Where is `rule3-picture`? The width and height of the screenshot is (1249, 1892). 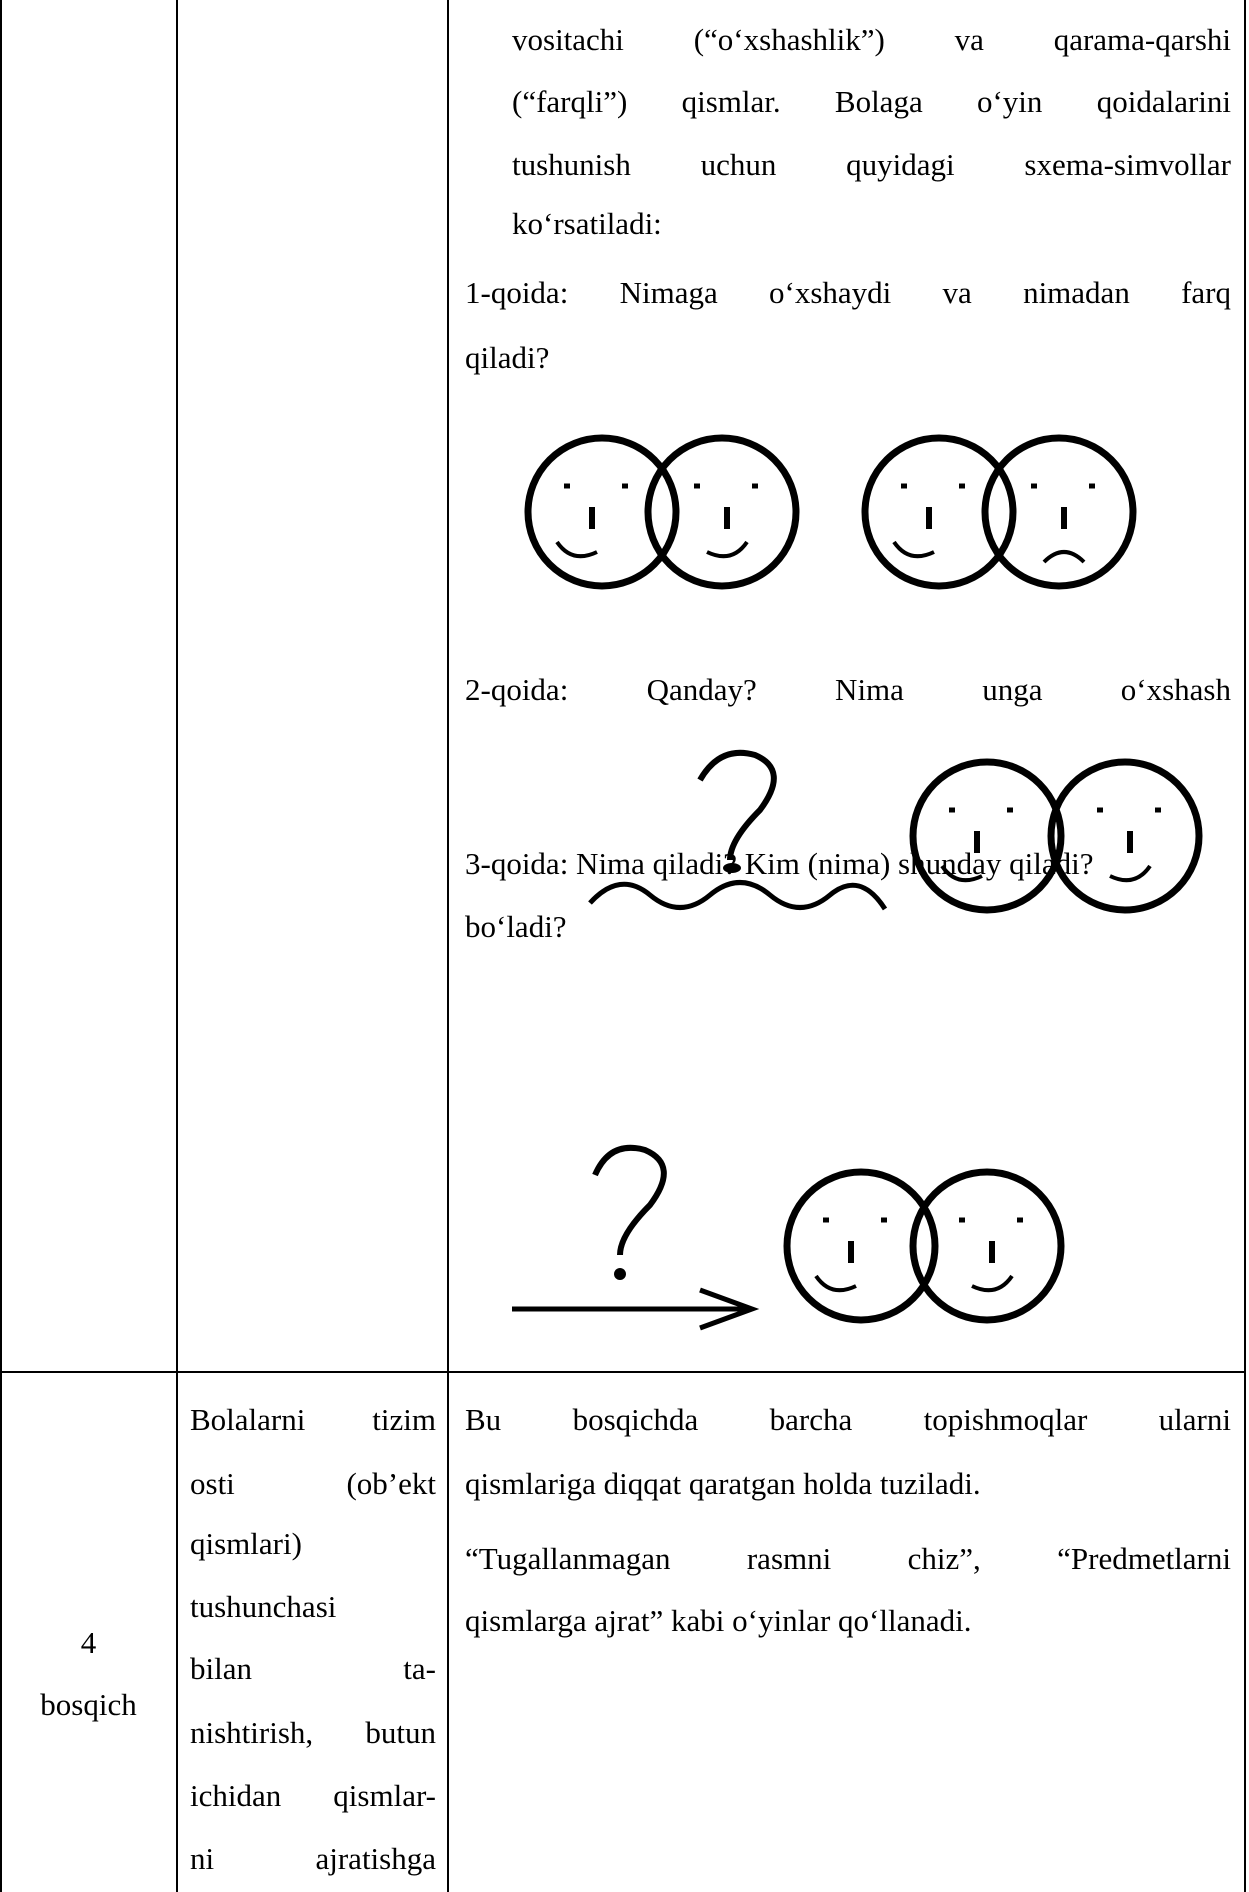
rule3-picture is located at coordinates (786, 1237).